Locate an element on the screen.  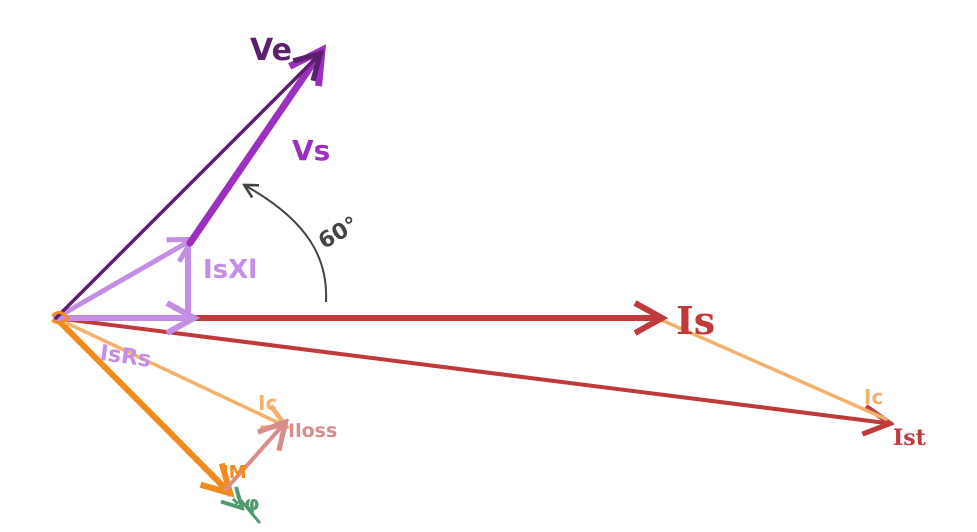
phi-tail-stroke is located at coordinates (248, 509).